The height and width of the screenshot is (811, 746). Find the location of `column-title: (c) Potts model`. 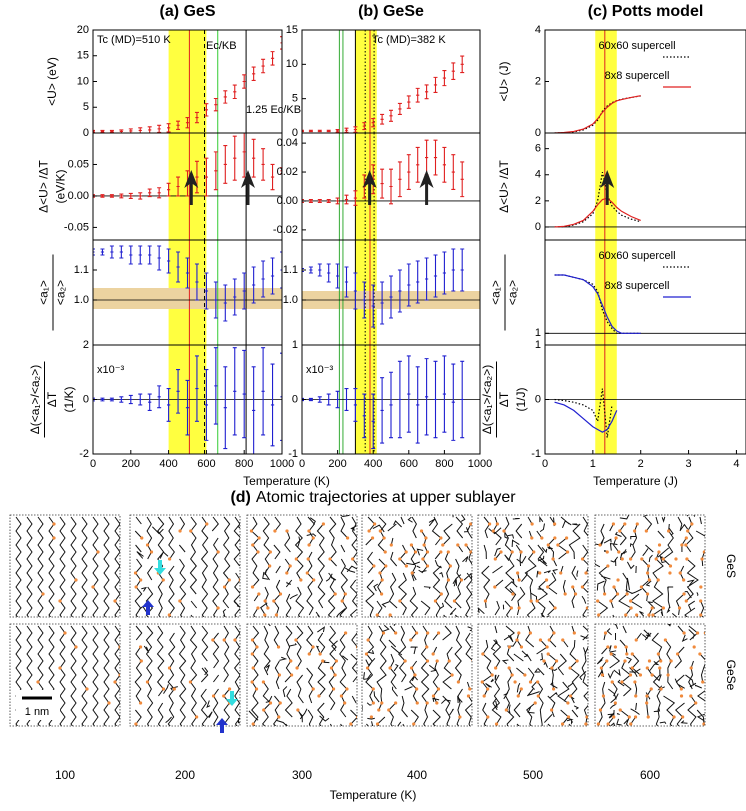

column-title: (c) Potts model is located at coordinates (646, 11).